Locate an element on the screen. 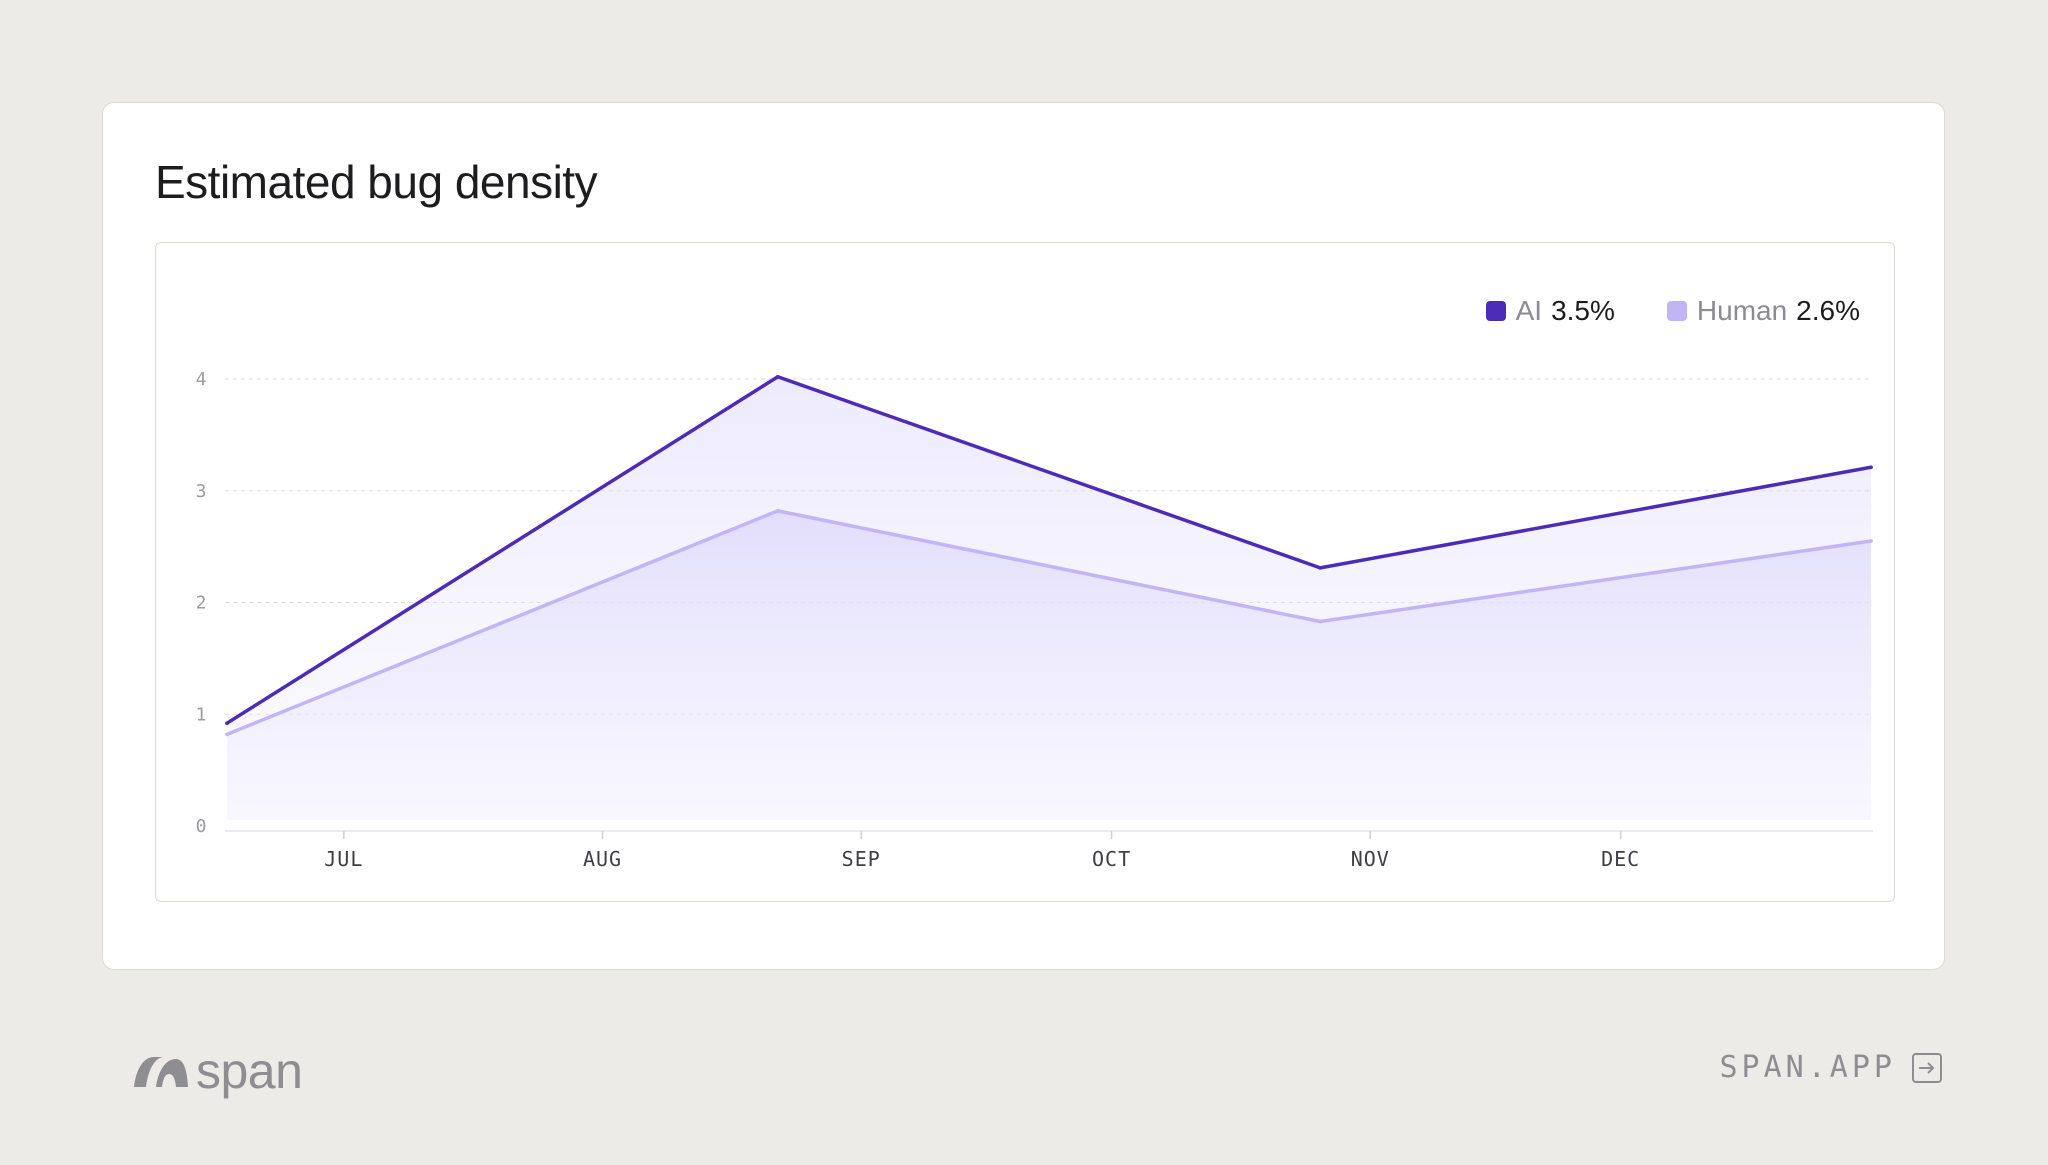 The width and height of the screenshot is (2048, 1165). y-tick-label-2: 2 is located at coordinates (201, 603).